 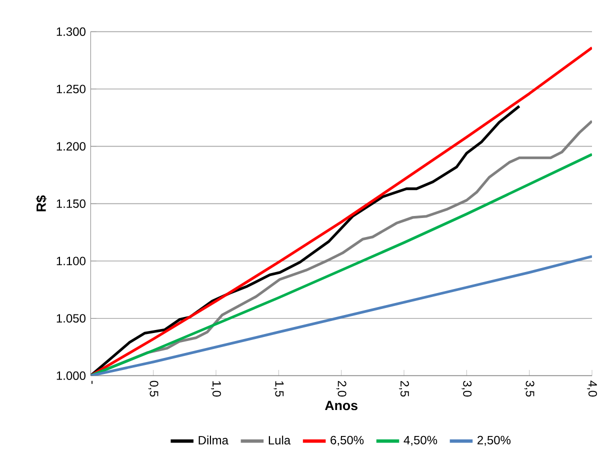 What do you see at coordinates (71, 146) in the screenshot?
I see `y-tick-label: 1.200` at bounding box center [71, 146].